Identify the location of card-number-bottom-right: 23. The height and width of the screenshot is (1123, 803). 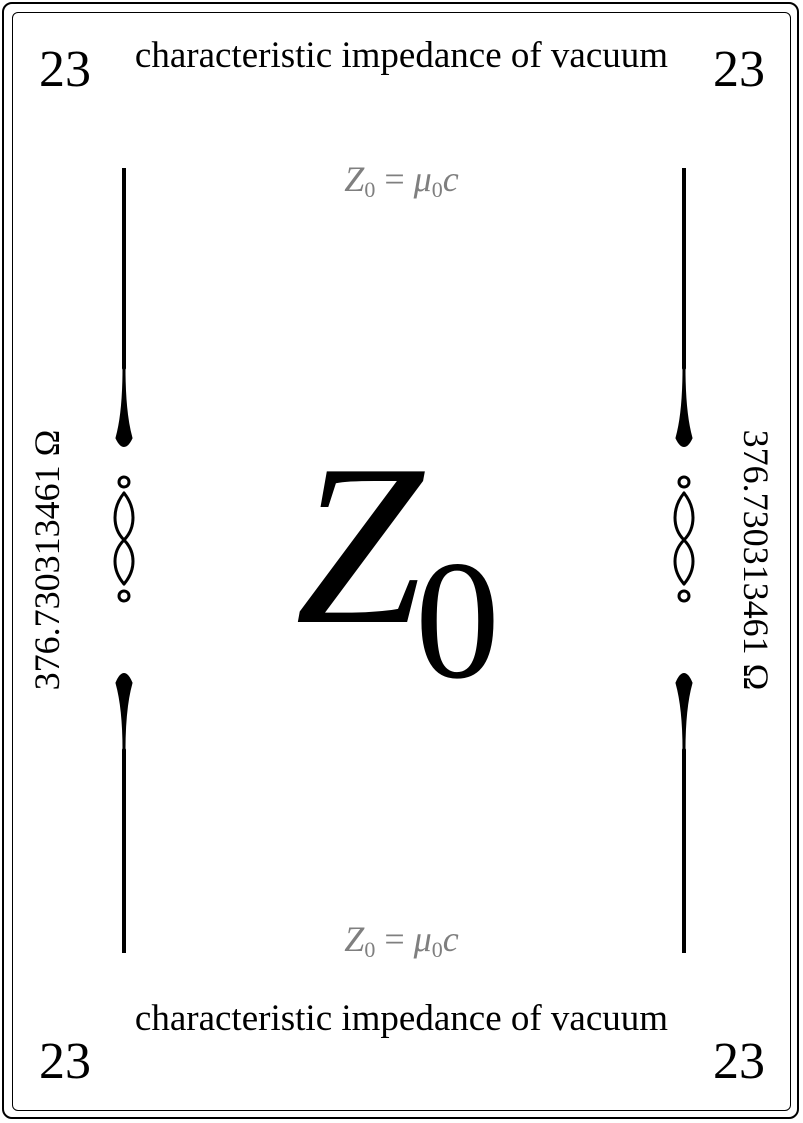
(739, 1061).